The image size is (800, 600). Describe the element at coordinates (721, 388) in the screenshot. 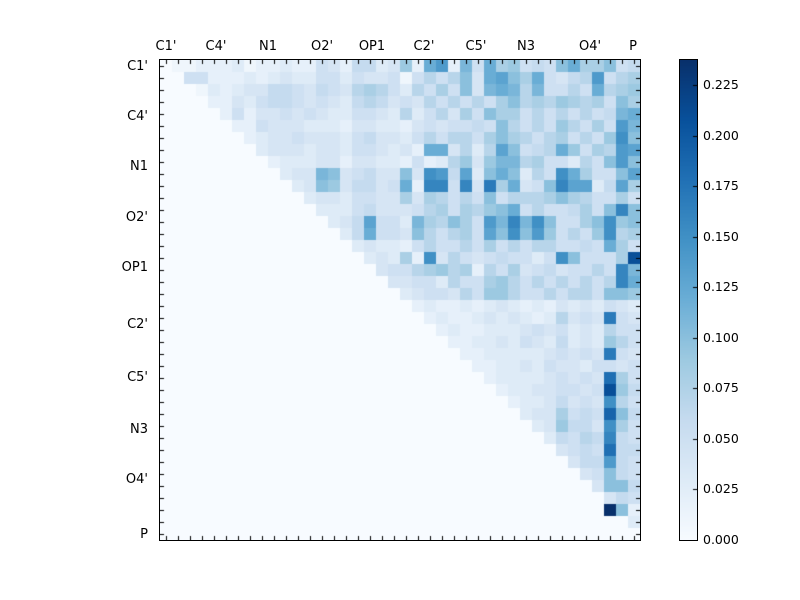

I see `colorbar-tick-label-0.075: 0.075` at that location.